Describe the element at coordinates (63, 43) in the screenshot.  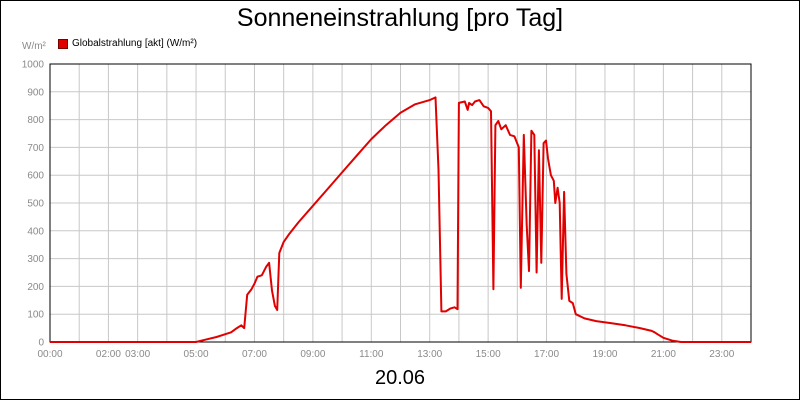
I see `legend-swatch` at that location.